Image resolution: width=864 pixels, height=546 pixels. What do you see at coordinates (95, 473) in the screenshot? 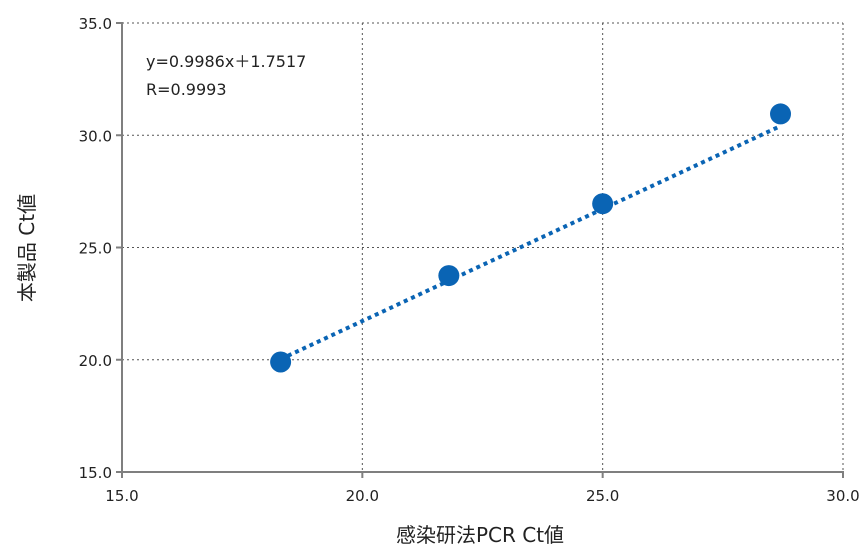
I see `y-tick-label: 15.0` at bounding box center [95, 473].